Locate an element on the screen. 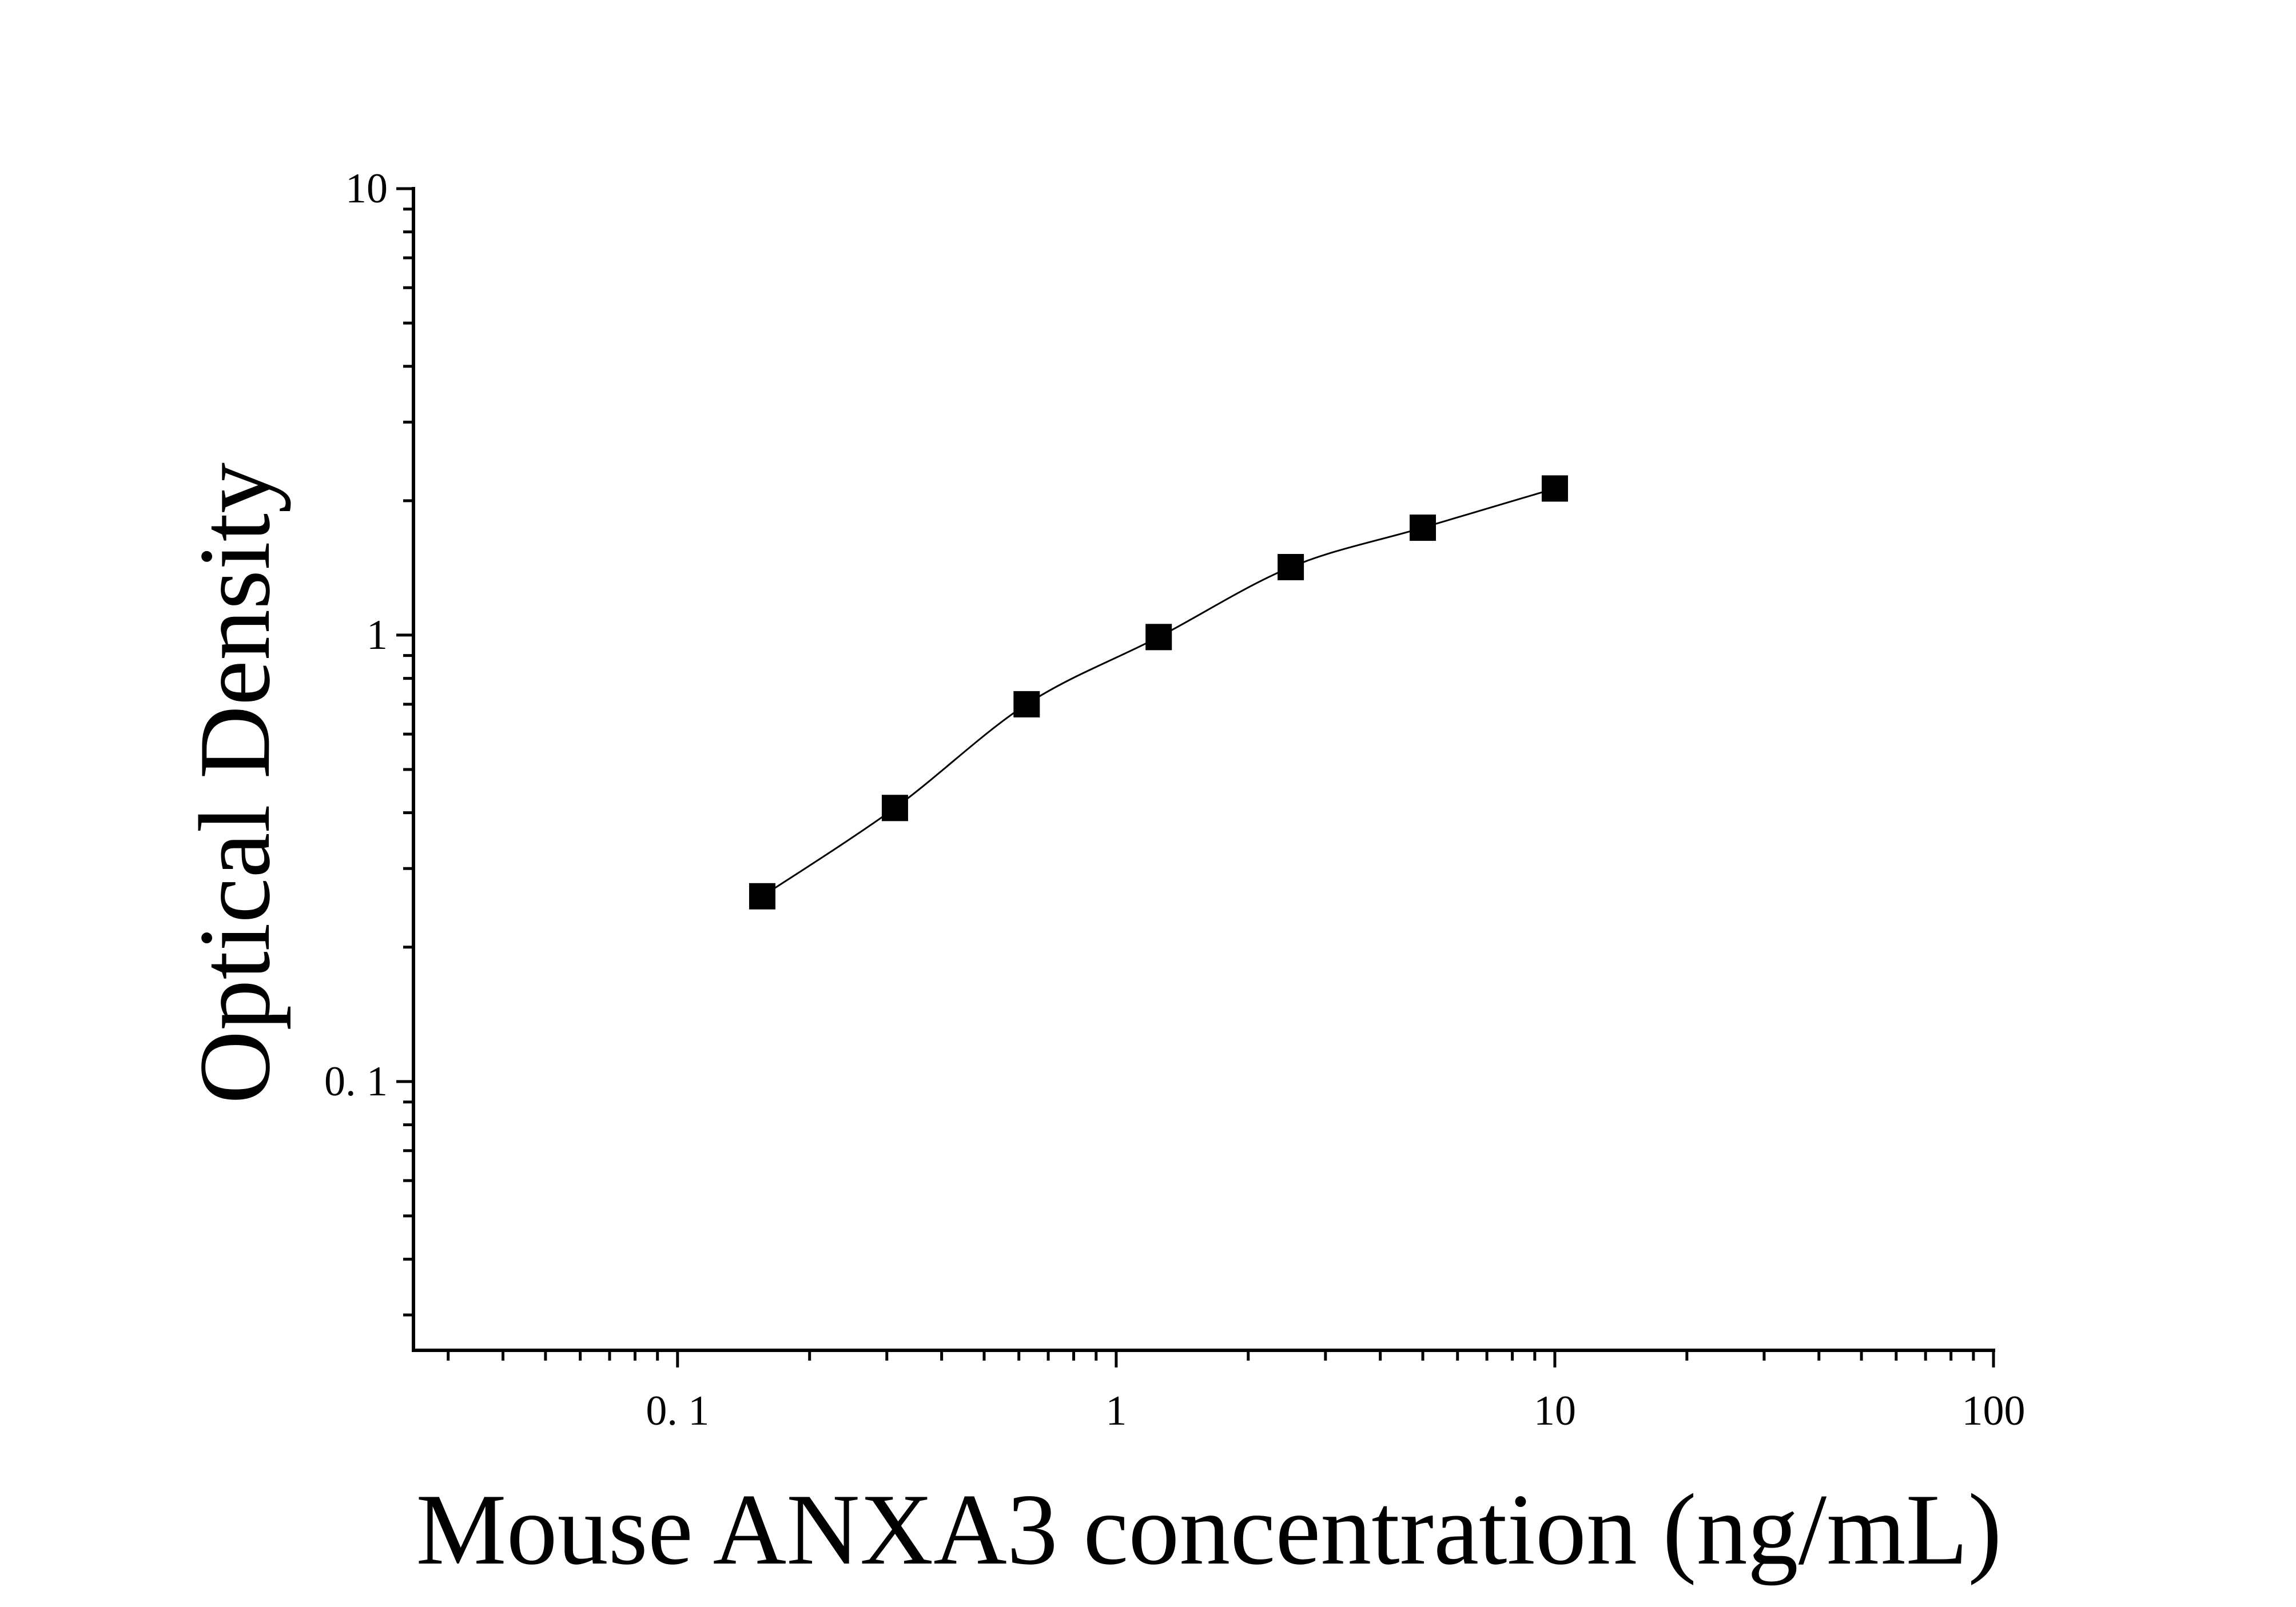  fit-curve-layer is located at coordinates (1158, 693).